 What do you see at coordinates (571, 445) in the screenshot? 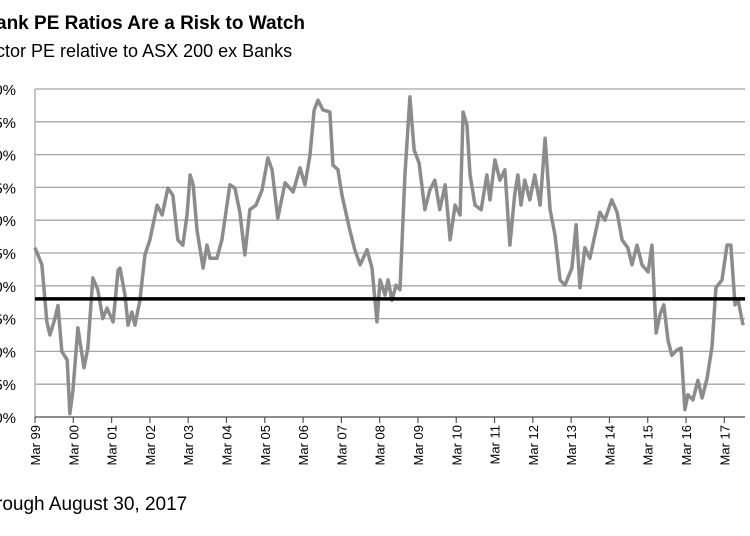
I see `x-tick-label: Mar 13` at bounding box center [571, 445].